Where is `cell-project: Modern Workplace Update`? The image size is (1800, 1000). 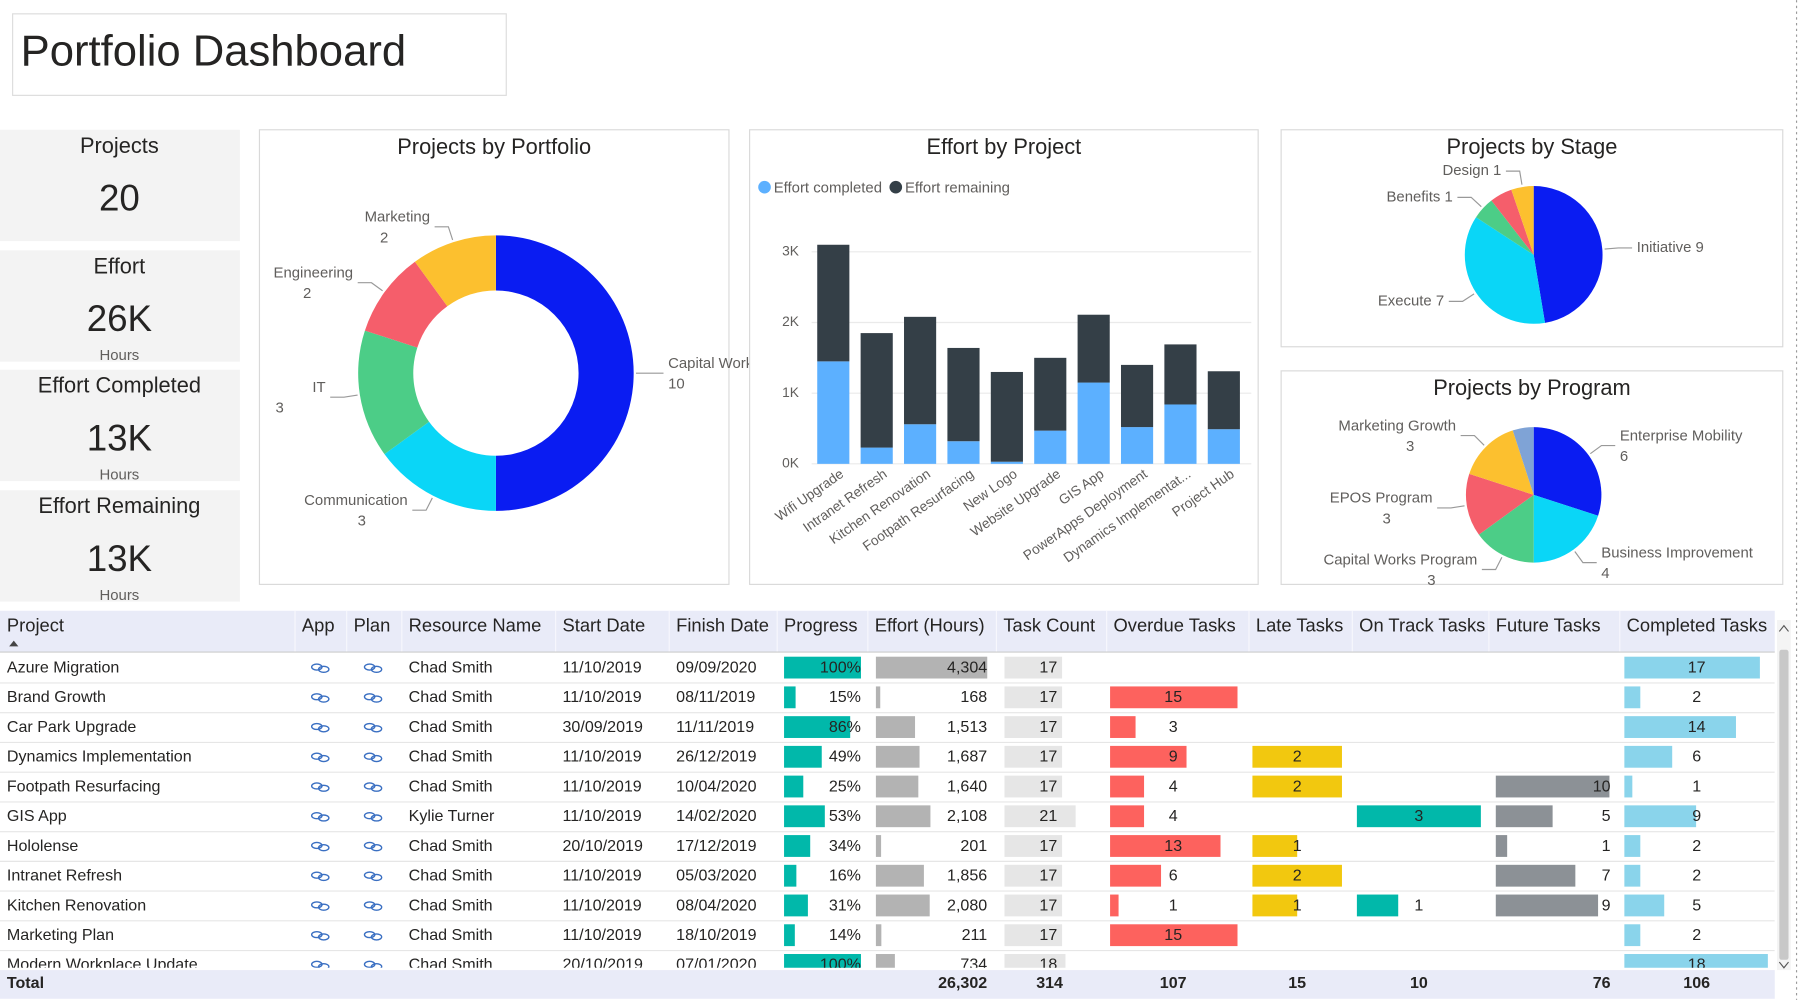 cell-project: Modern Workplace Update is located at coordinates (102, 965).